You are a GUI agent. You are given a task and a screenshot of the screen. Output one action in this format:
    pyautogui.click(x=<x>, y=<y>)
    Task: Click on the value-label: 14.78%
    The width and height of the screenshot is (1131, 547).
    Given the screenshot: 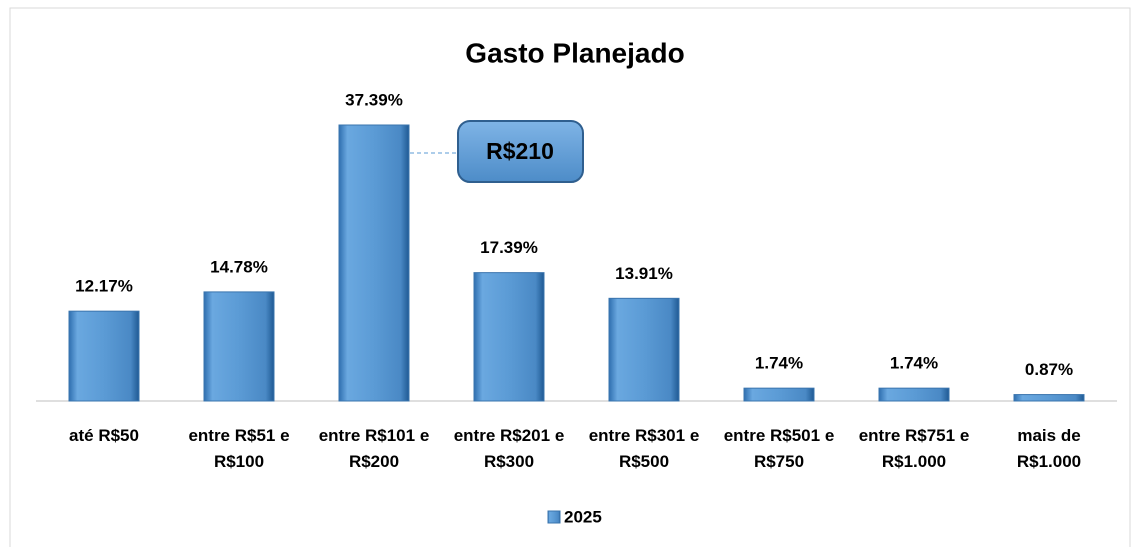 What is the action you would take?
    pyautogui.click(x=239, y=266)
    